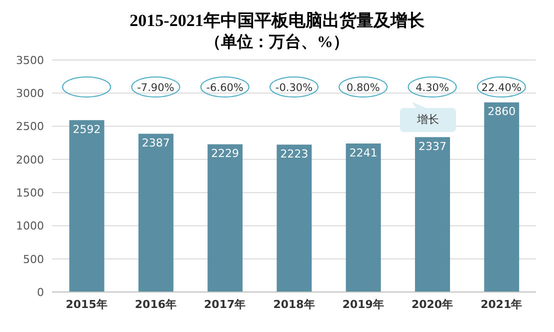  Describe the element at coordinates (30, 226) in the screenshot. I see `y-tick-label: 1000` at that location.